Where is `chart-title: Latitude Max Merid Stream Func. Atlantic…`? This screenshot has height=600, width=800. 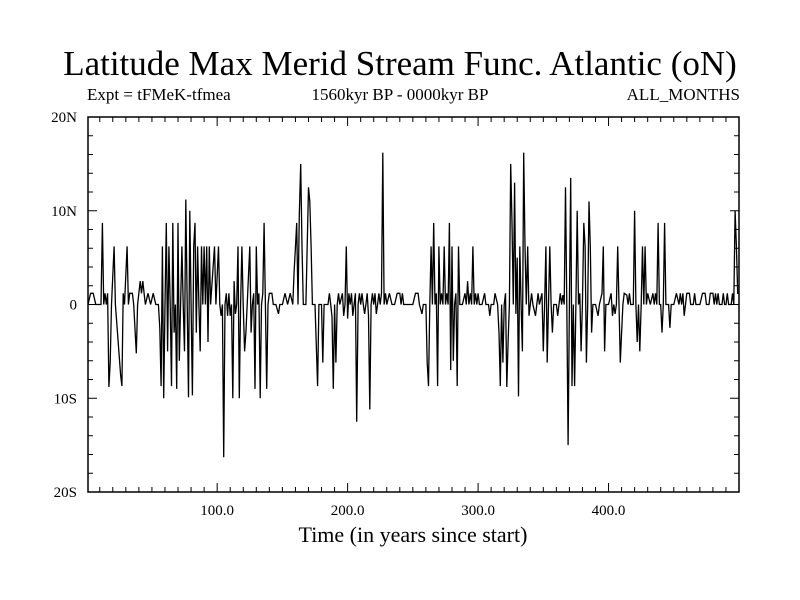 chart-title: Latitude Max Merid Stream Func. Atlantic… is located at coordinates (400, 63).